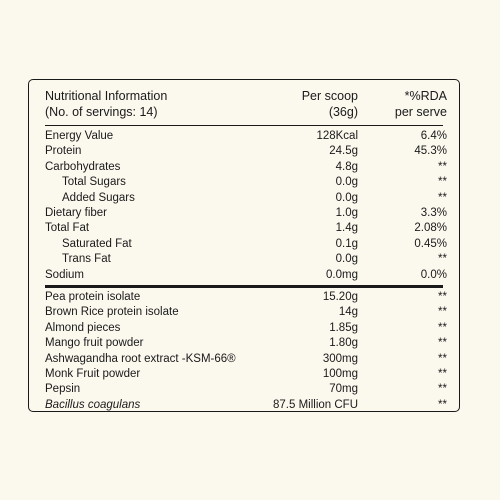  Describe the element at coordinates (346, 228) in the screenshot. I see `row-value: 1.4g` at that location.